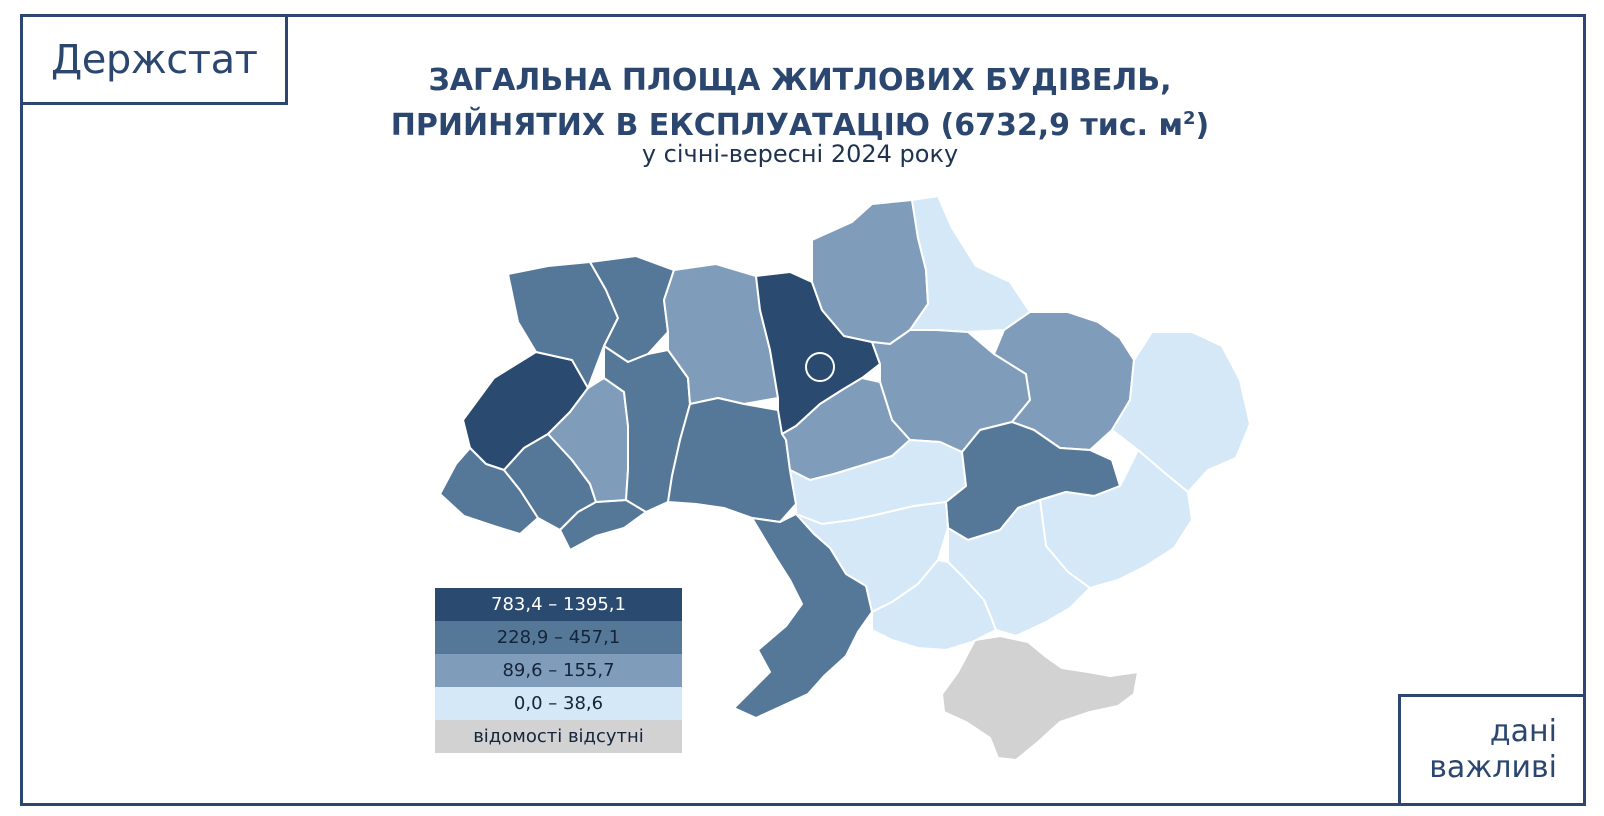 This screenshot has width=1604, height=816. Describe the element at coordinates (1181, 412) in the screenshot. I see `region-luhansk` at that location.